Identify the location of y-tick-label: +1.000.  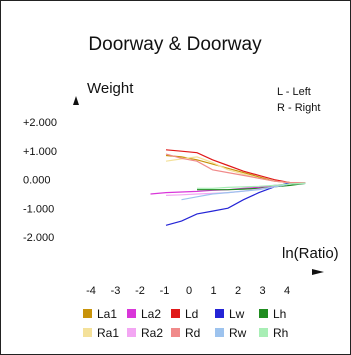
(40, 152).